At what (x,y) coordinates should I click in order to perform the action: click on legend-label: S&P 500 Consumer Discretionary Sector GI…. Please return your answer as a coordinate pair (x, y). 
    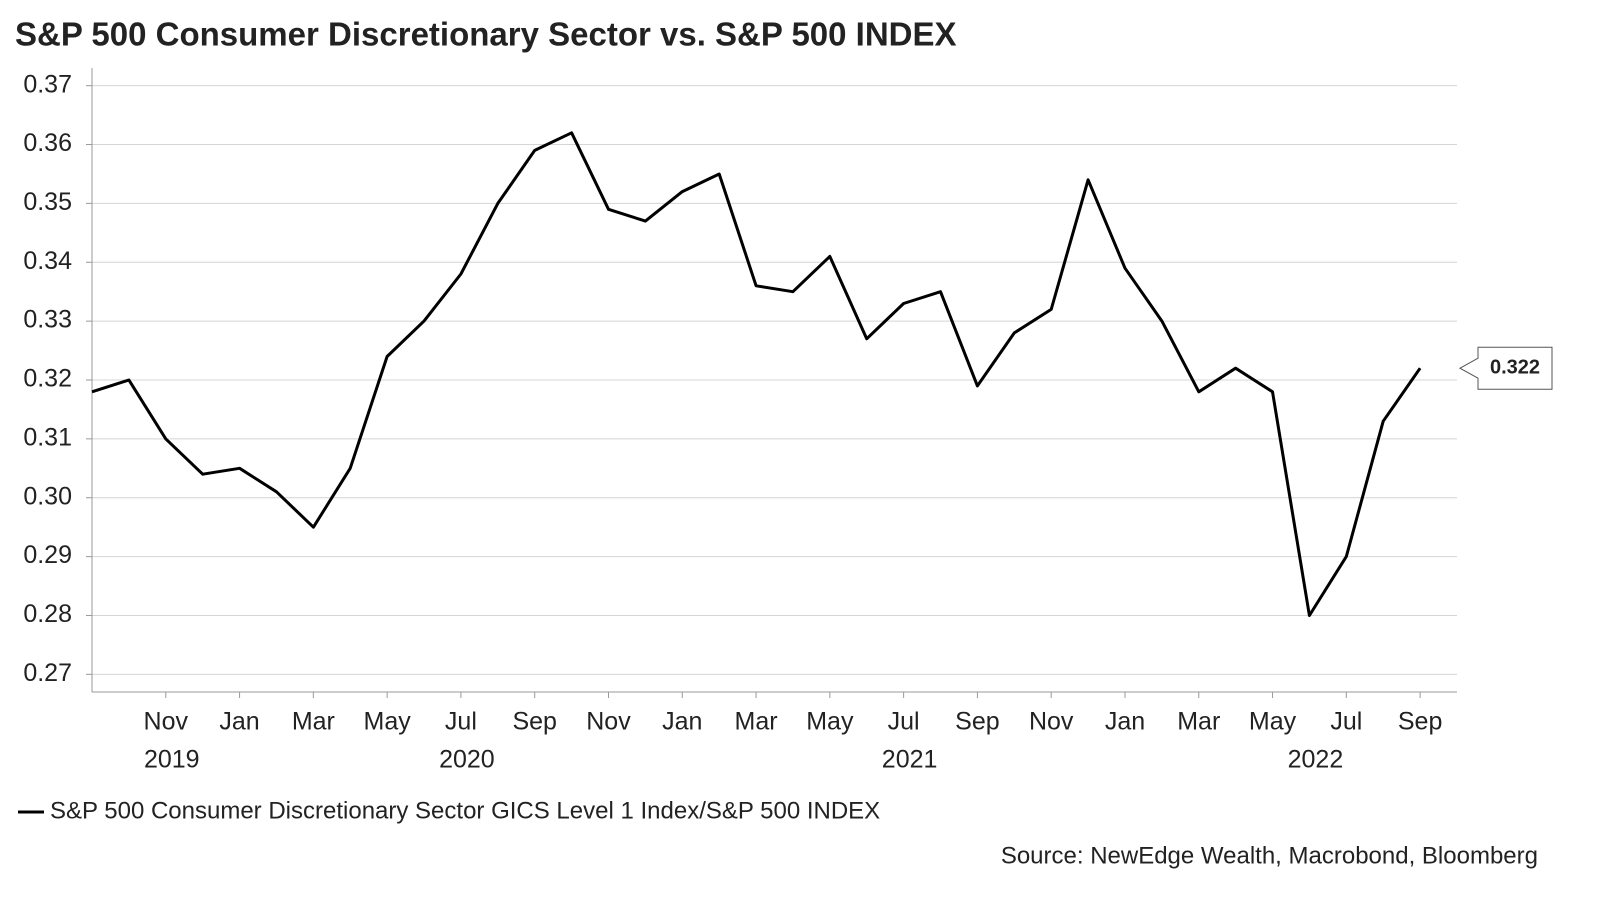
    Looking at the image, I should click on (465, 810).